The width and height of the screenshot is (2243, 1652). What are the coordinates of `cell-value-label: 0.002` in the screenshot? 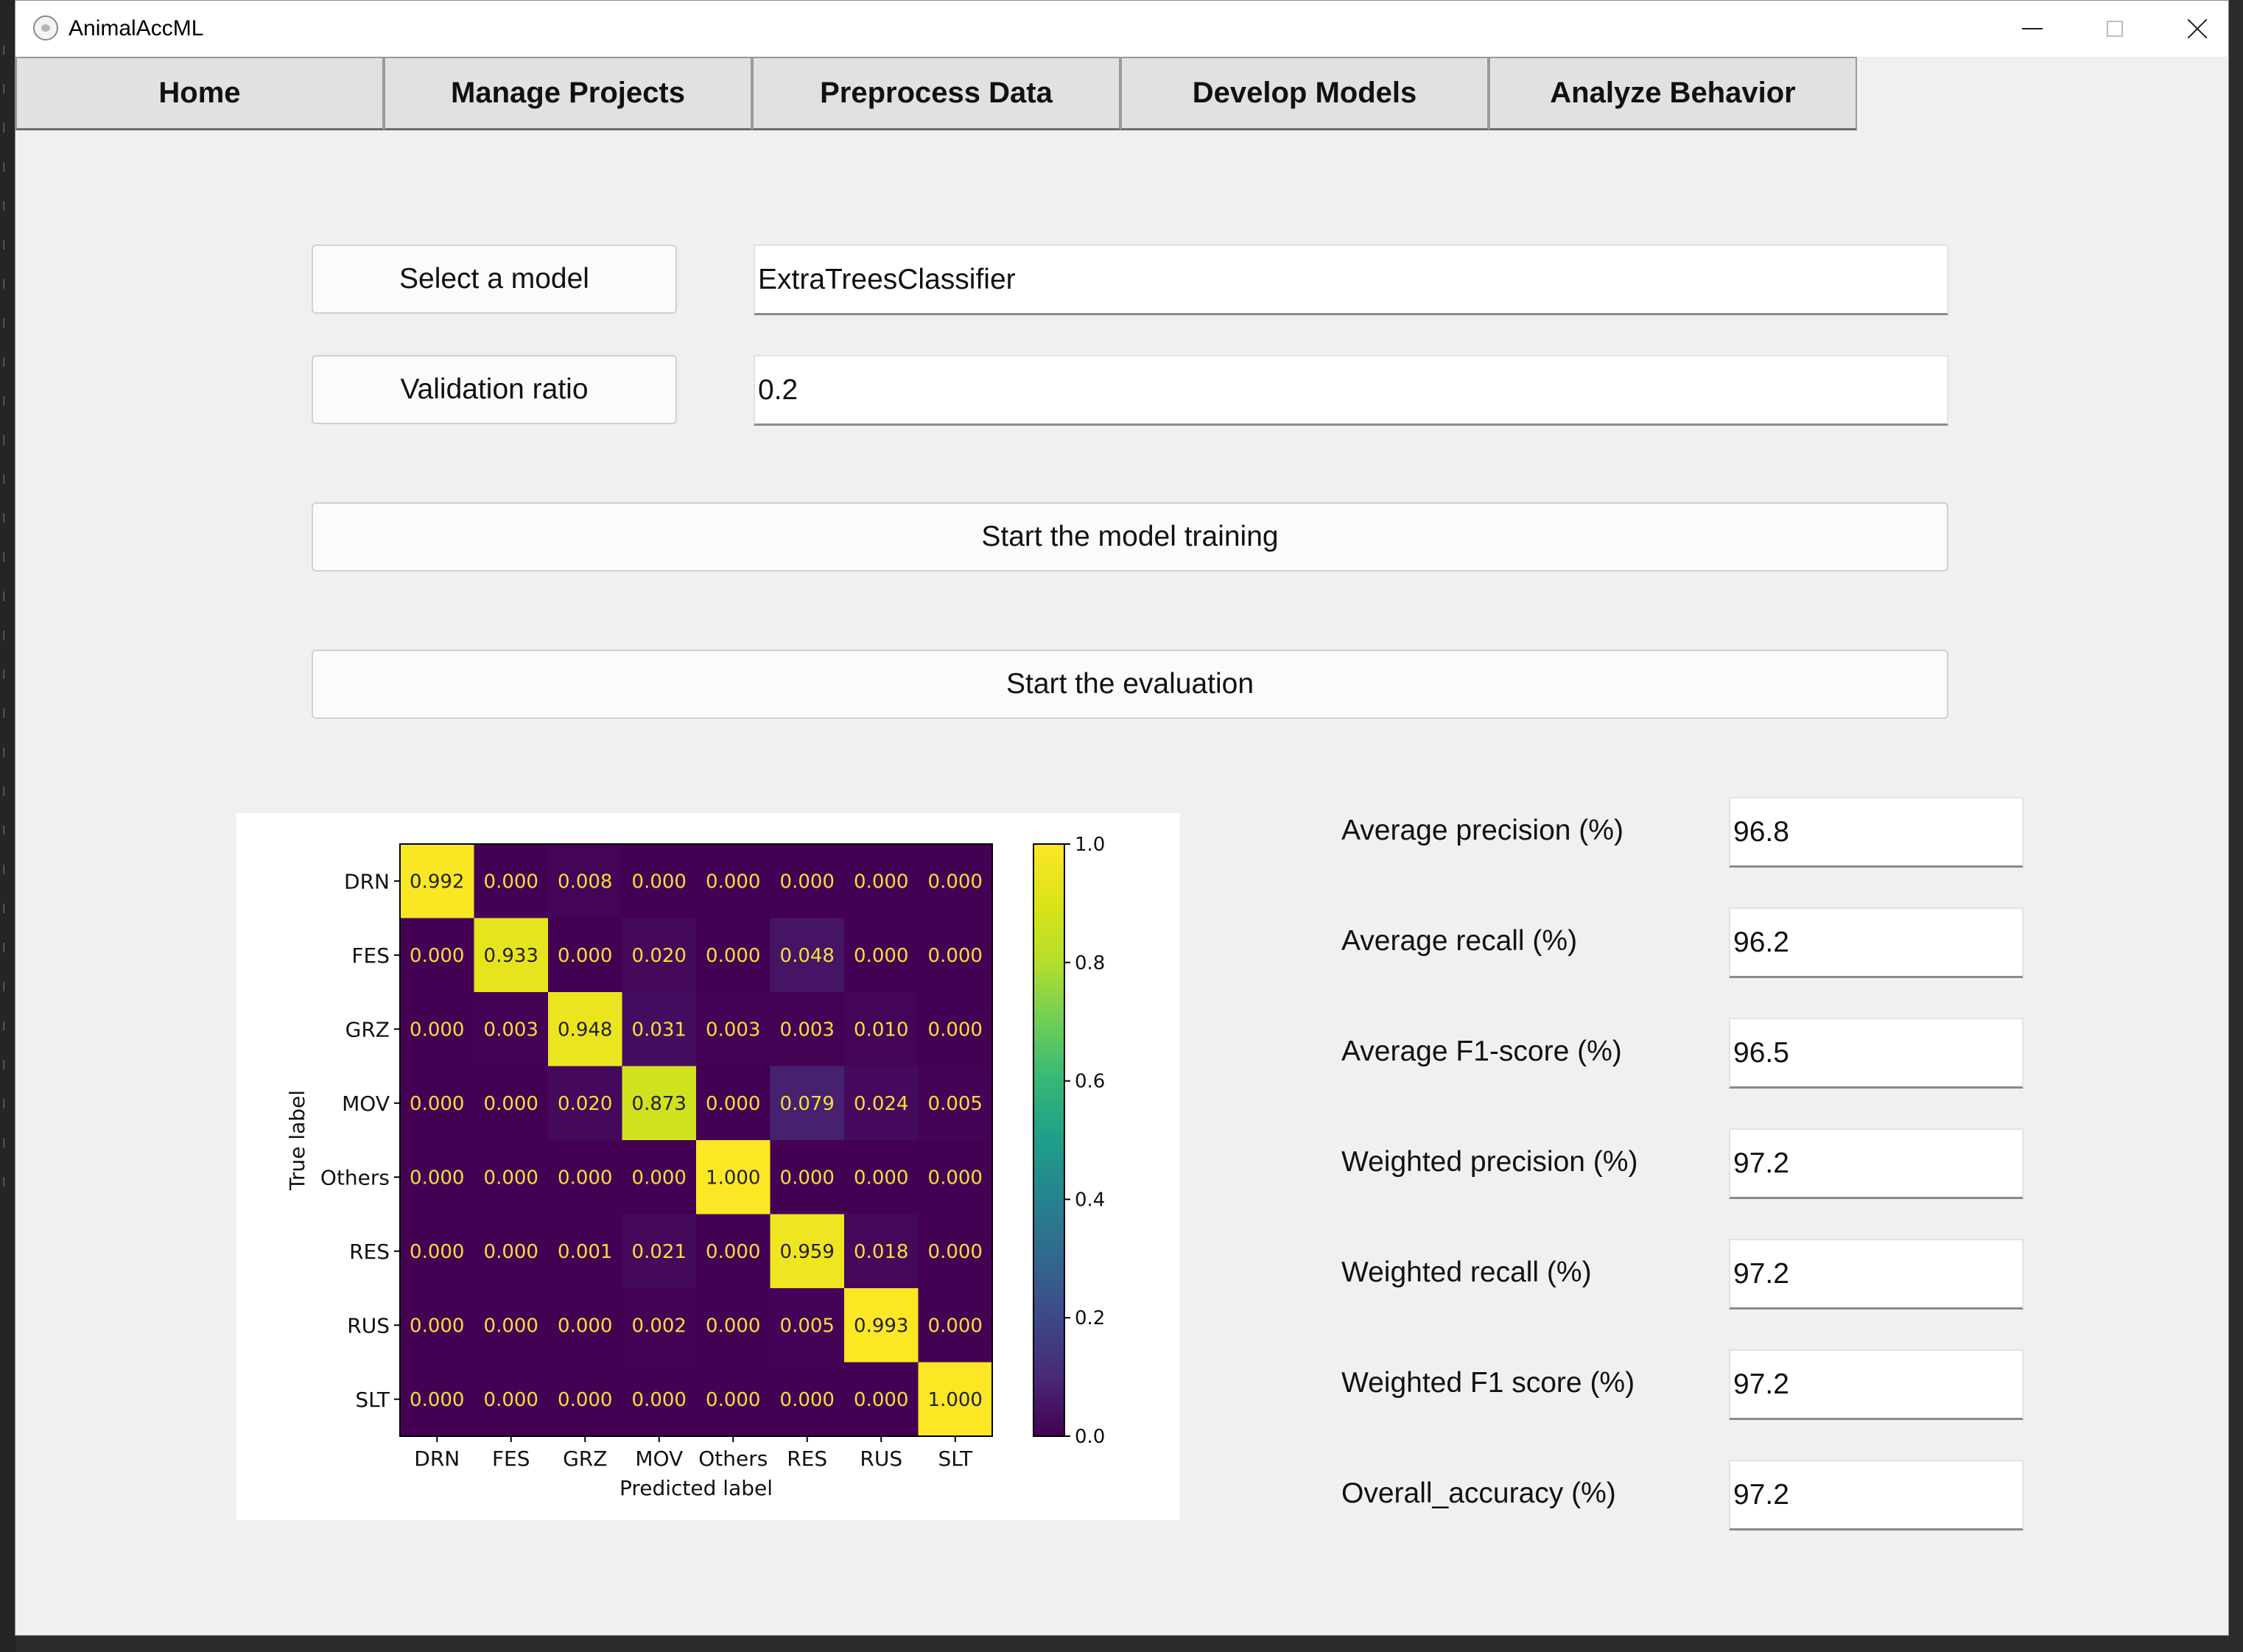 It's located at (659, 1326).